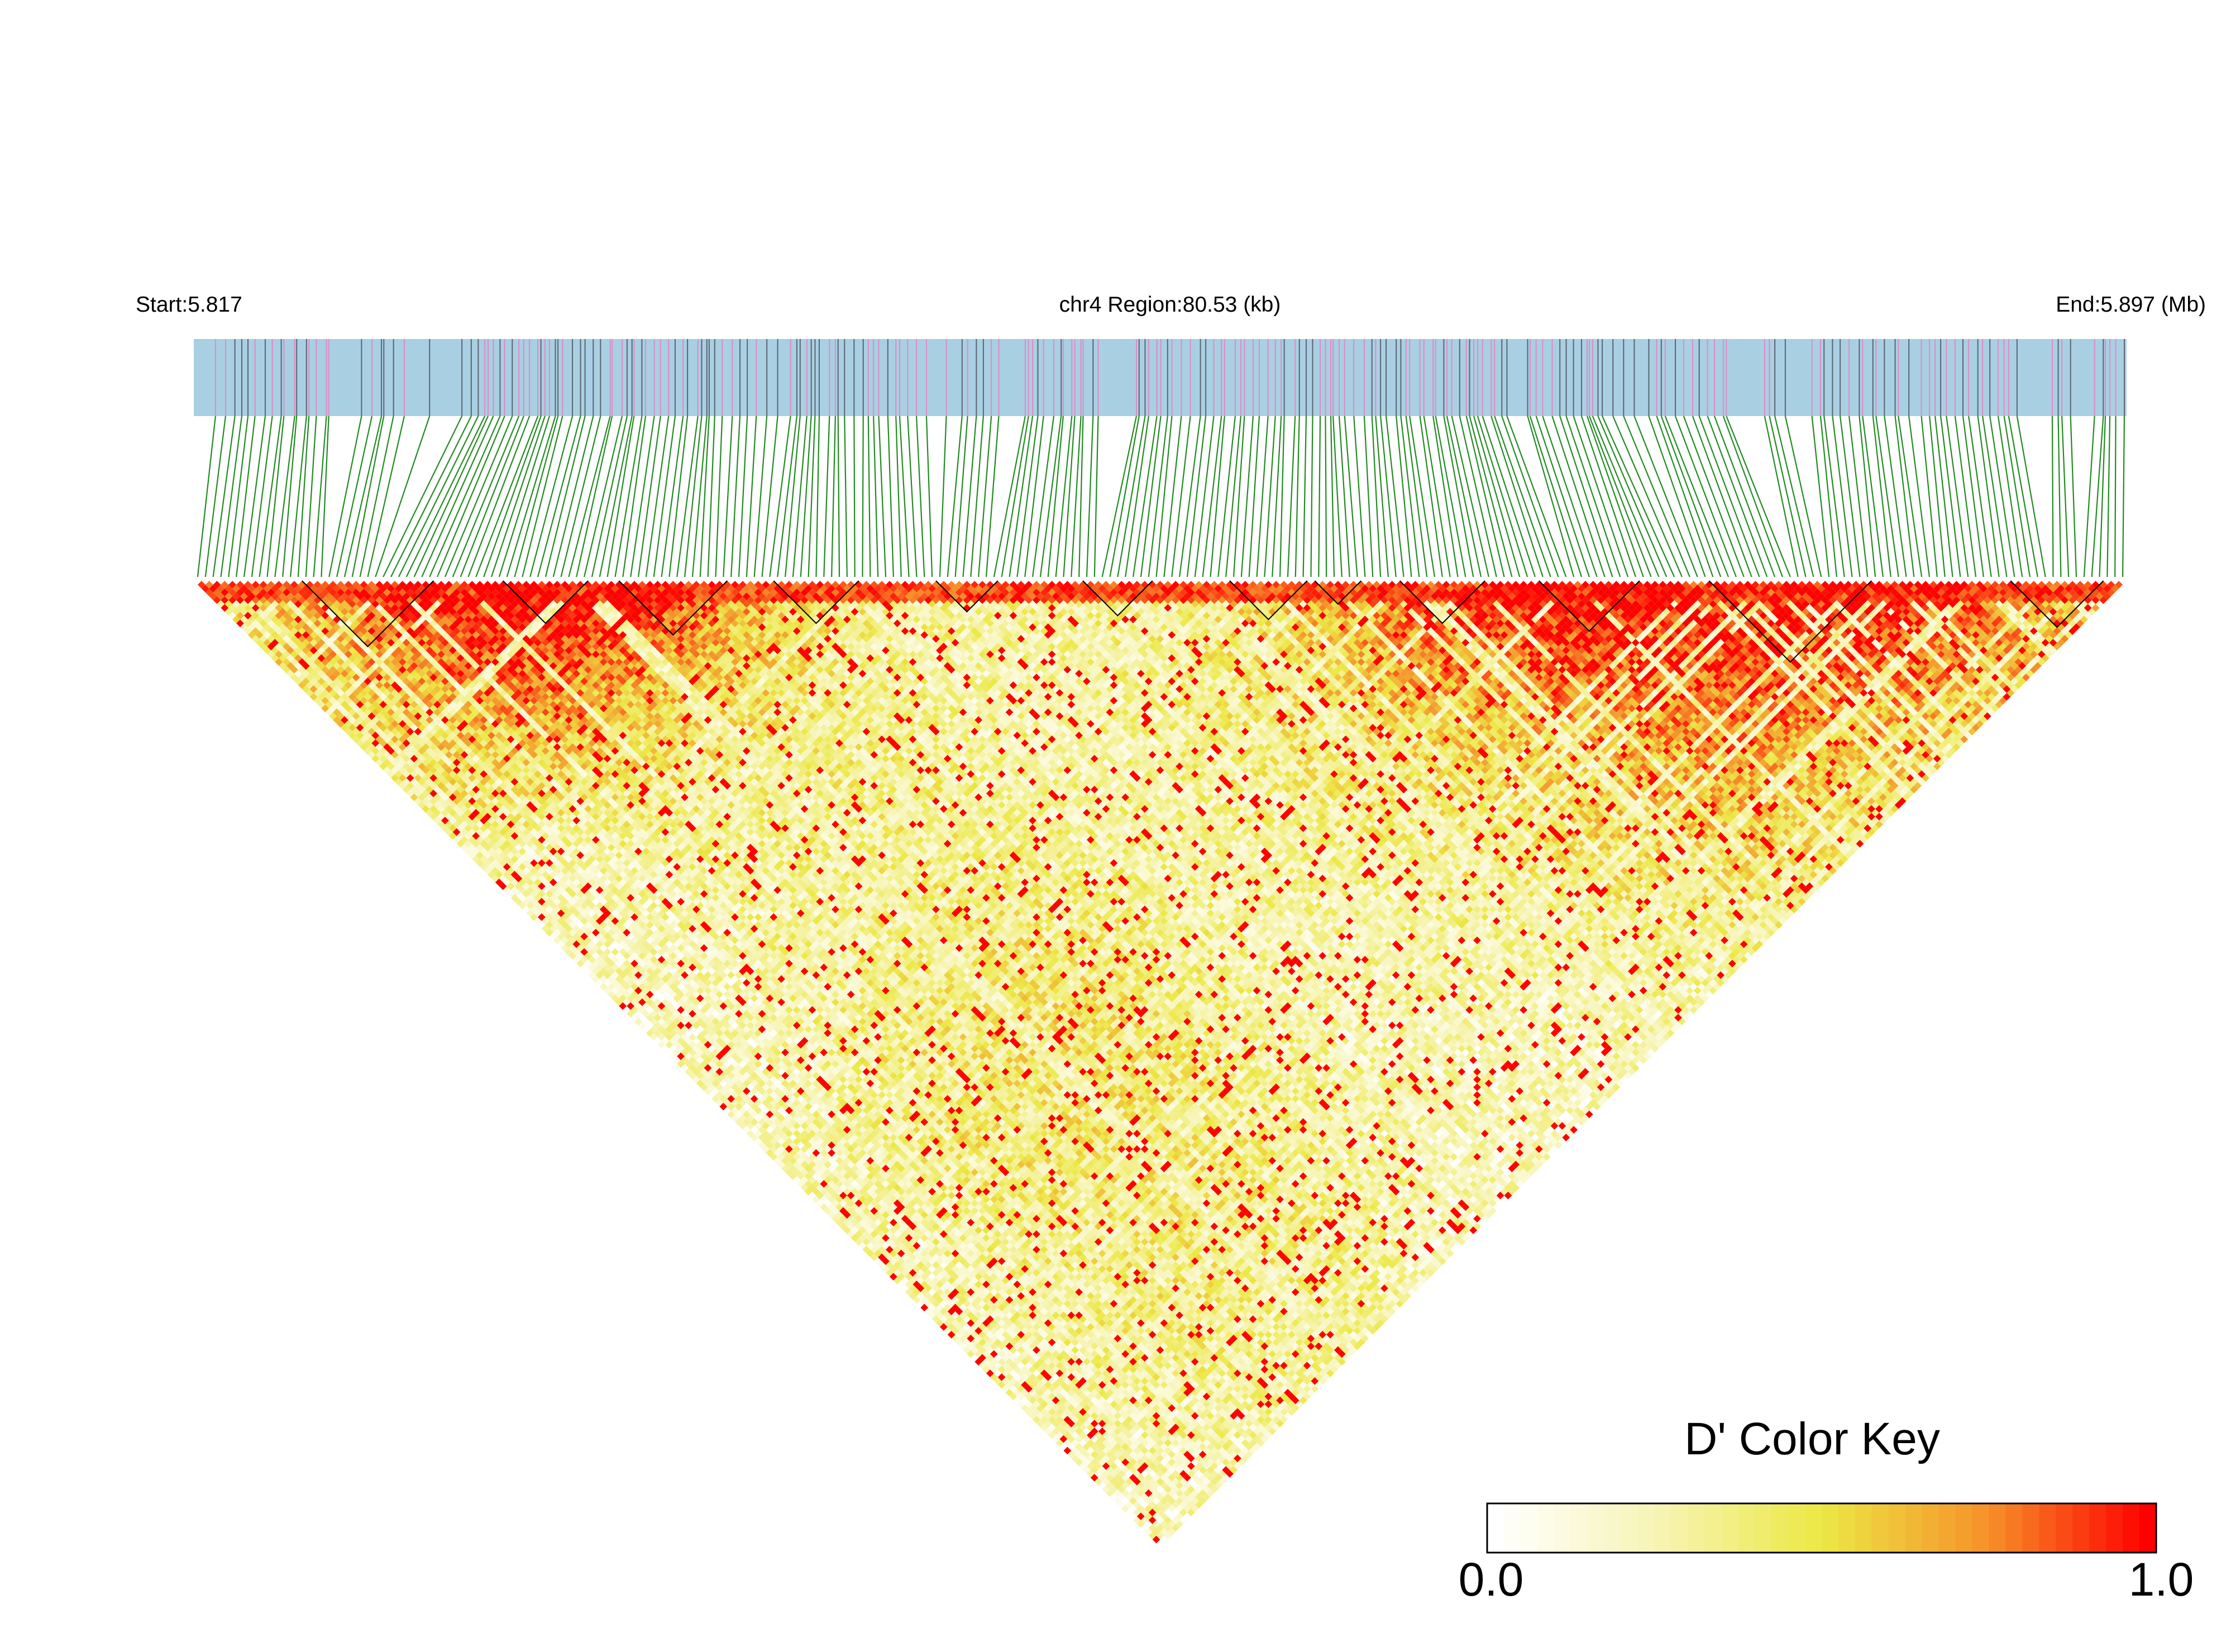 The image size is (2231, 1652). I want to click on gene-track, so click(1160, 377).